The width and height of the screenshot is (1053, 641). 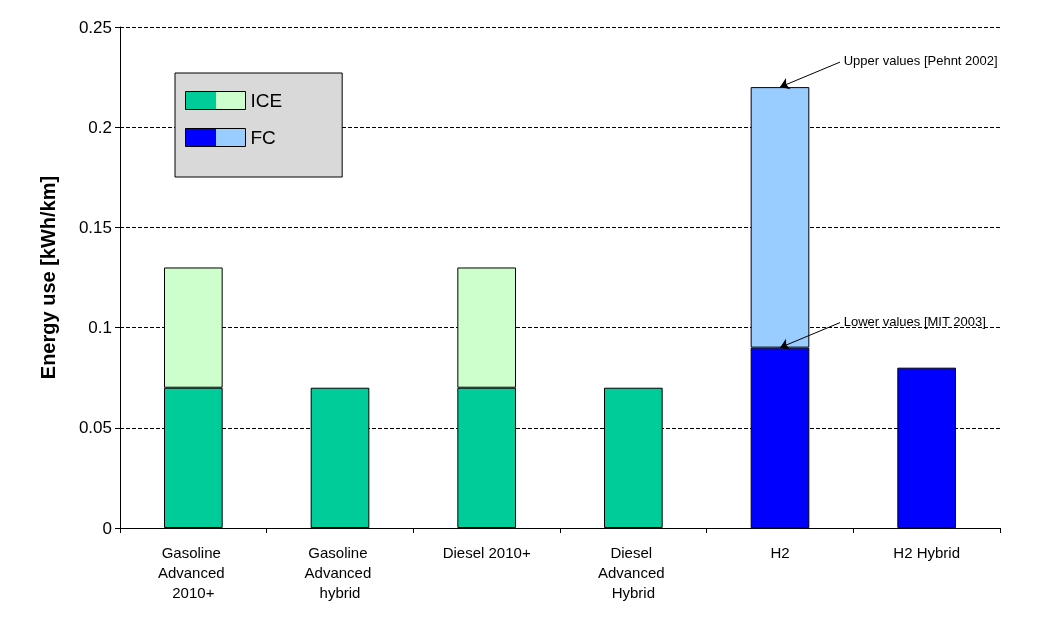 I want to click on x-tick-label: H2, so click(x=780, y=552).